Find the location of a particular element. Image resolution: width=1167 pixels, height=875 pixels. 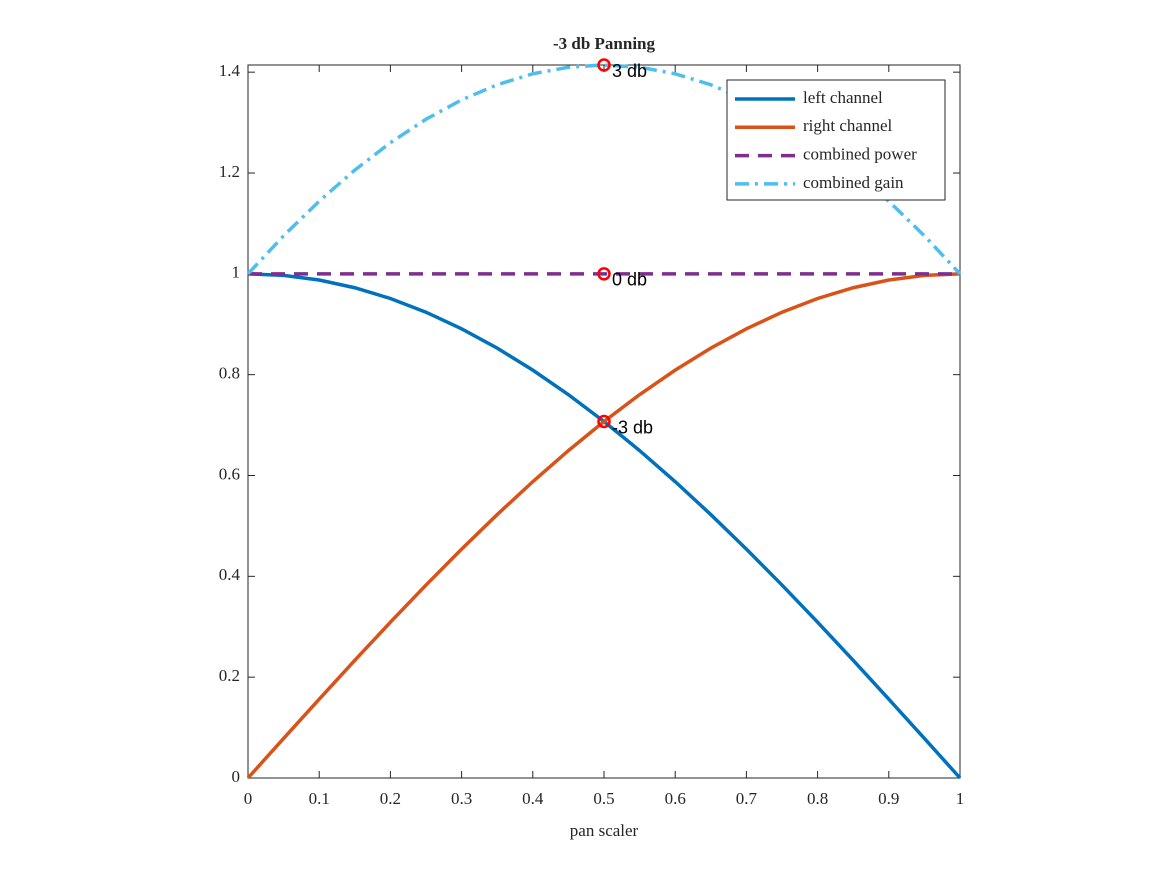

x-tick-label: 0.2 is located at coordinates (390, 798).